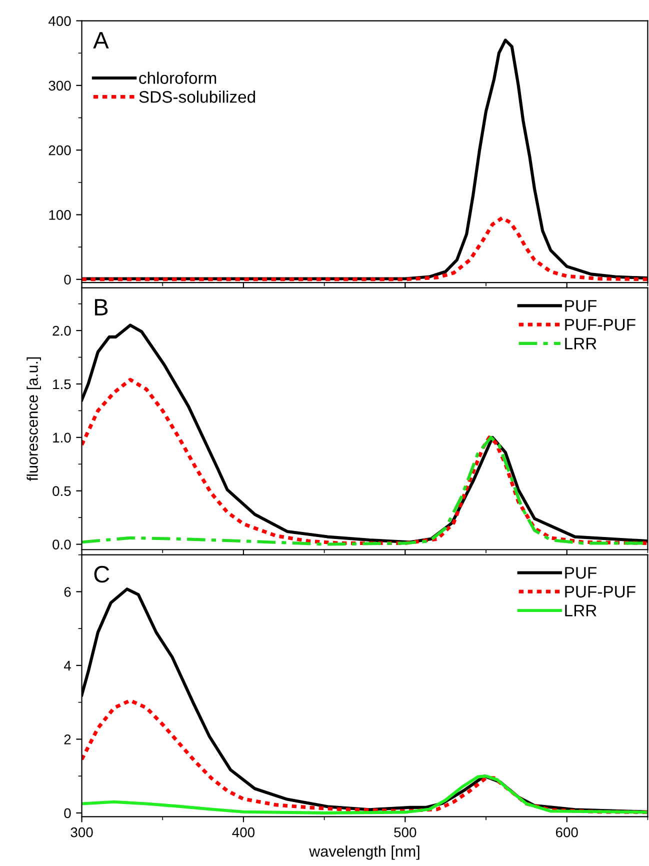  What do you see at coordinates (567, 832) in the screenshot?
I see `x-tick-label: 600` at bounding box center [567, 832].